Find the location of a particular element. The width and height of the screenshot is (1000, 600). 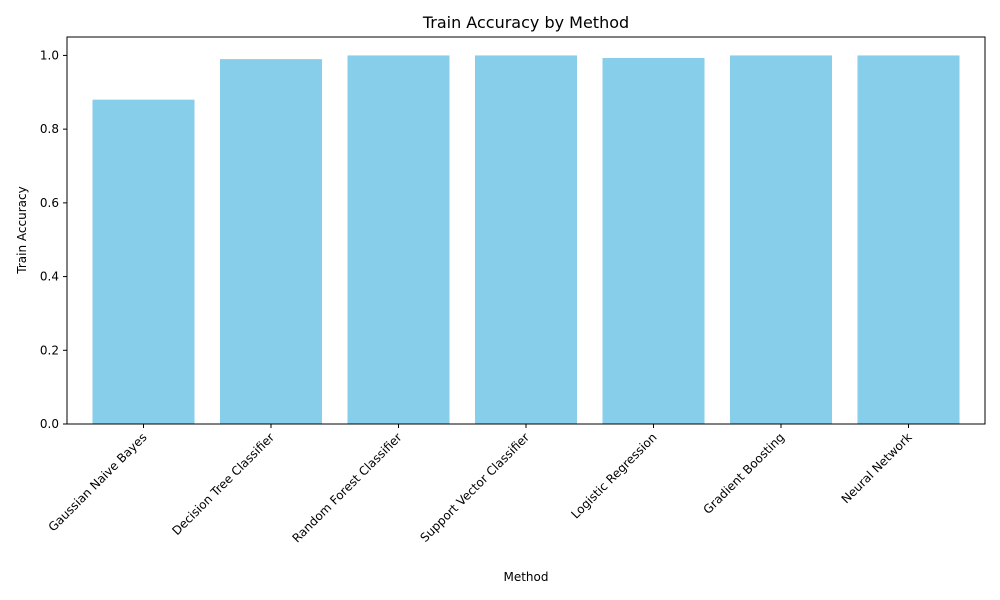

y-tick-label-3: 0.6 is located at coordinates (49, 203).